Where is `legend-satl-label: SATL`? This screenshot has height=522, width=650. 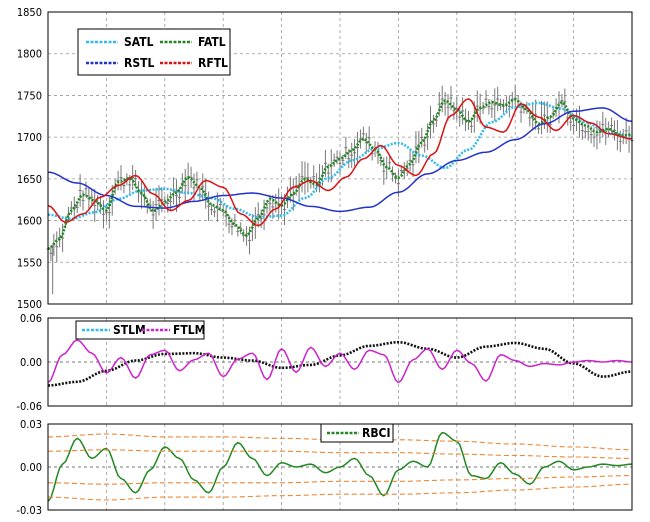
legend-satl-label: SATL is located at coordinates (139, 42).